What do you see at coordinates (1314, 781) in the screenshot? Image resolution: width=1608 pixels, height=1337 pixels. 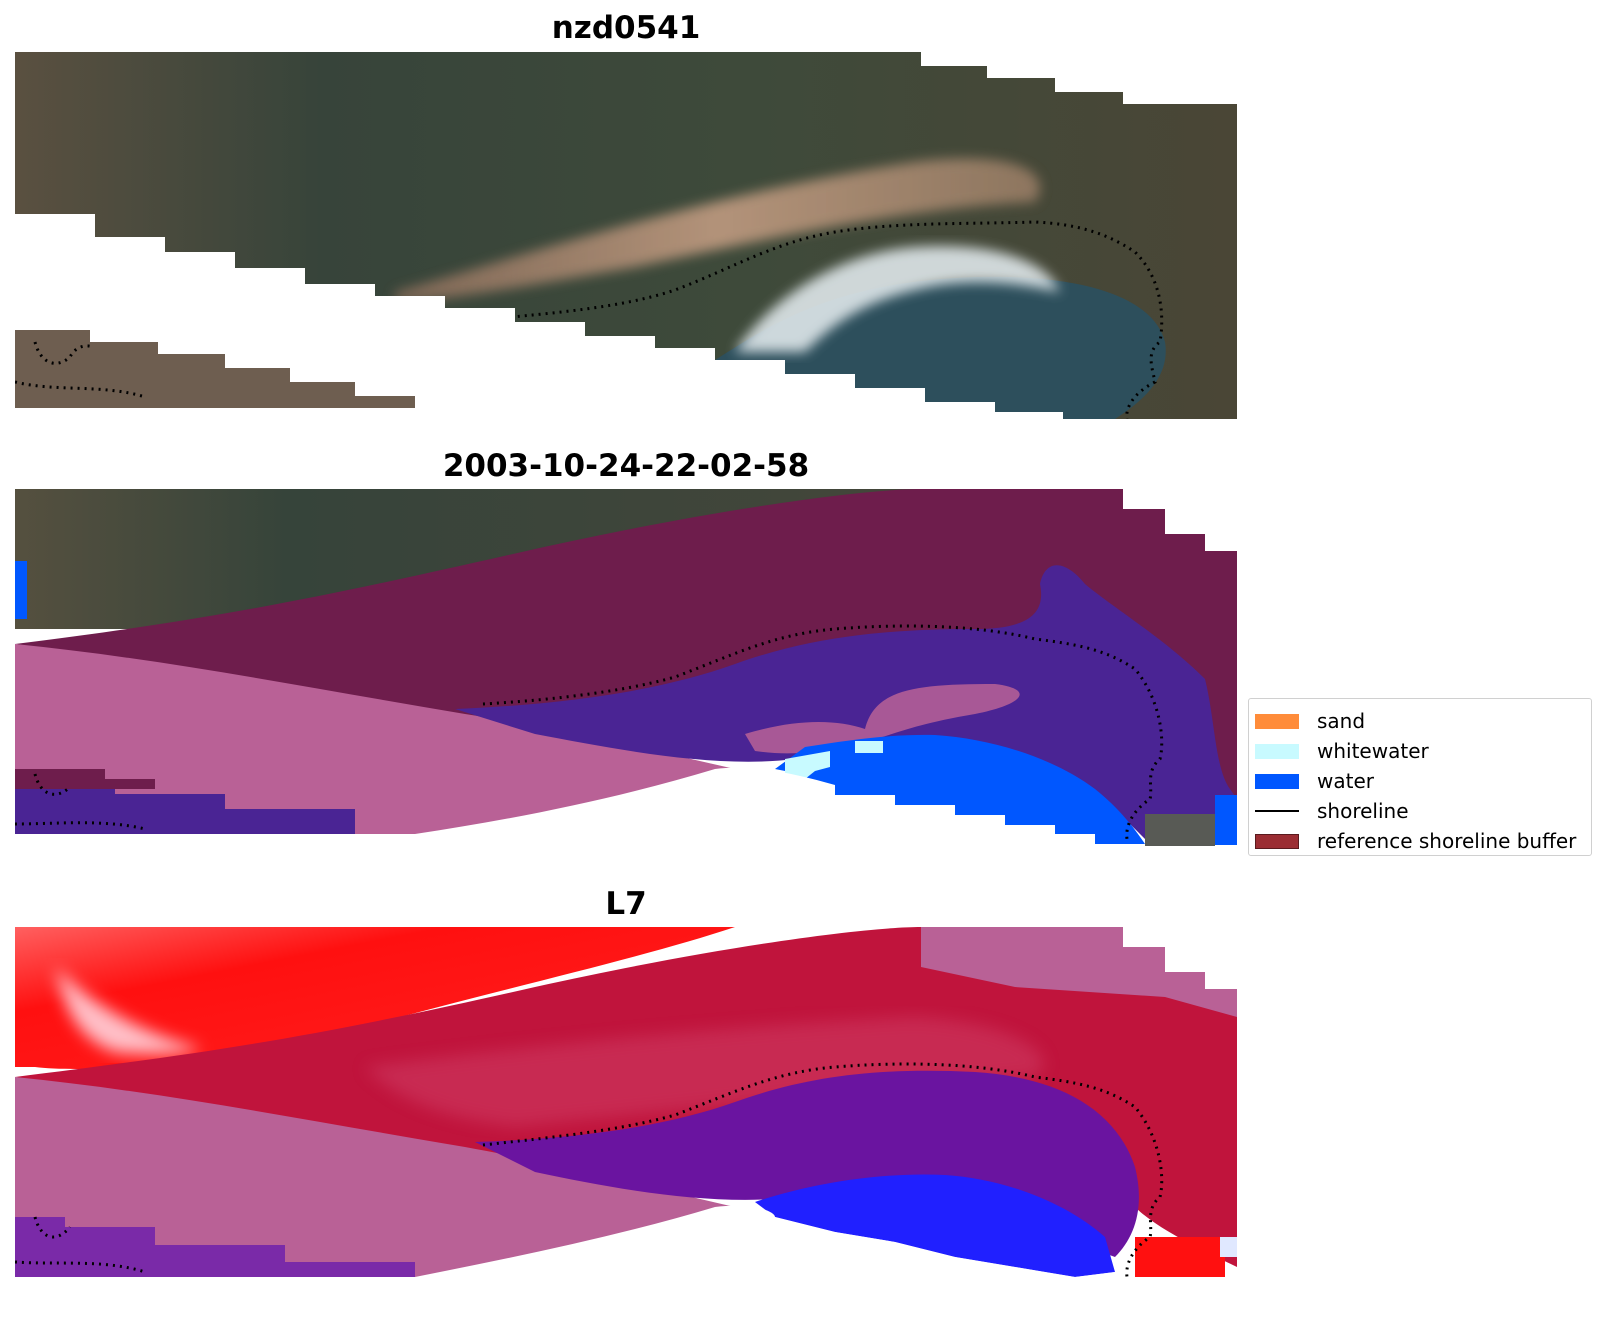 I see `legend-item-water: water` at bounding box center [1314, 781].